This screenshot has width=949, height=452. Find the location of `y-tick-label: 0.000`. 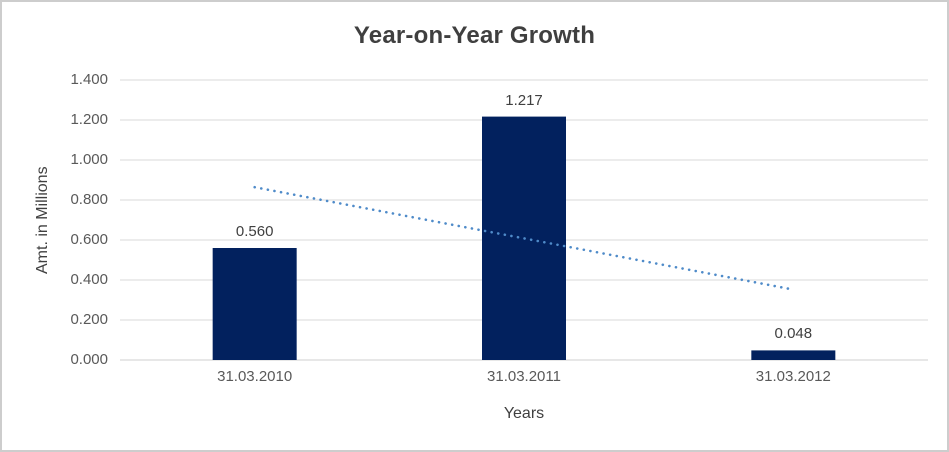

y-tick-label: 0.000 is located at coordinates (89, 359).